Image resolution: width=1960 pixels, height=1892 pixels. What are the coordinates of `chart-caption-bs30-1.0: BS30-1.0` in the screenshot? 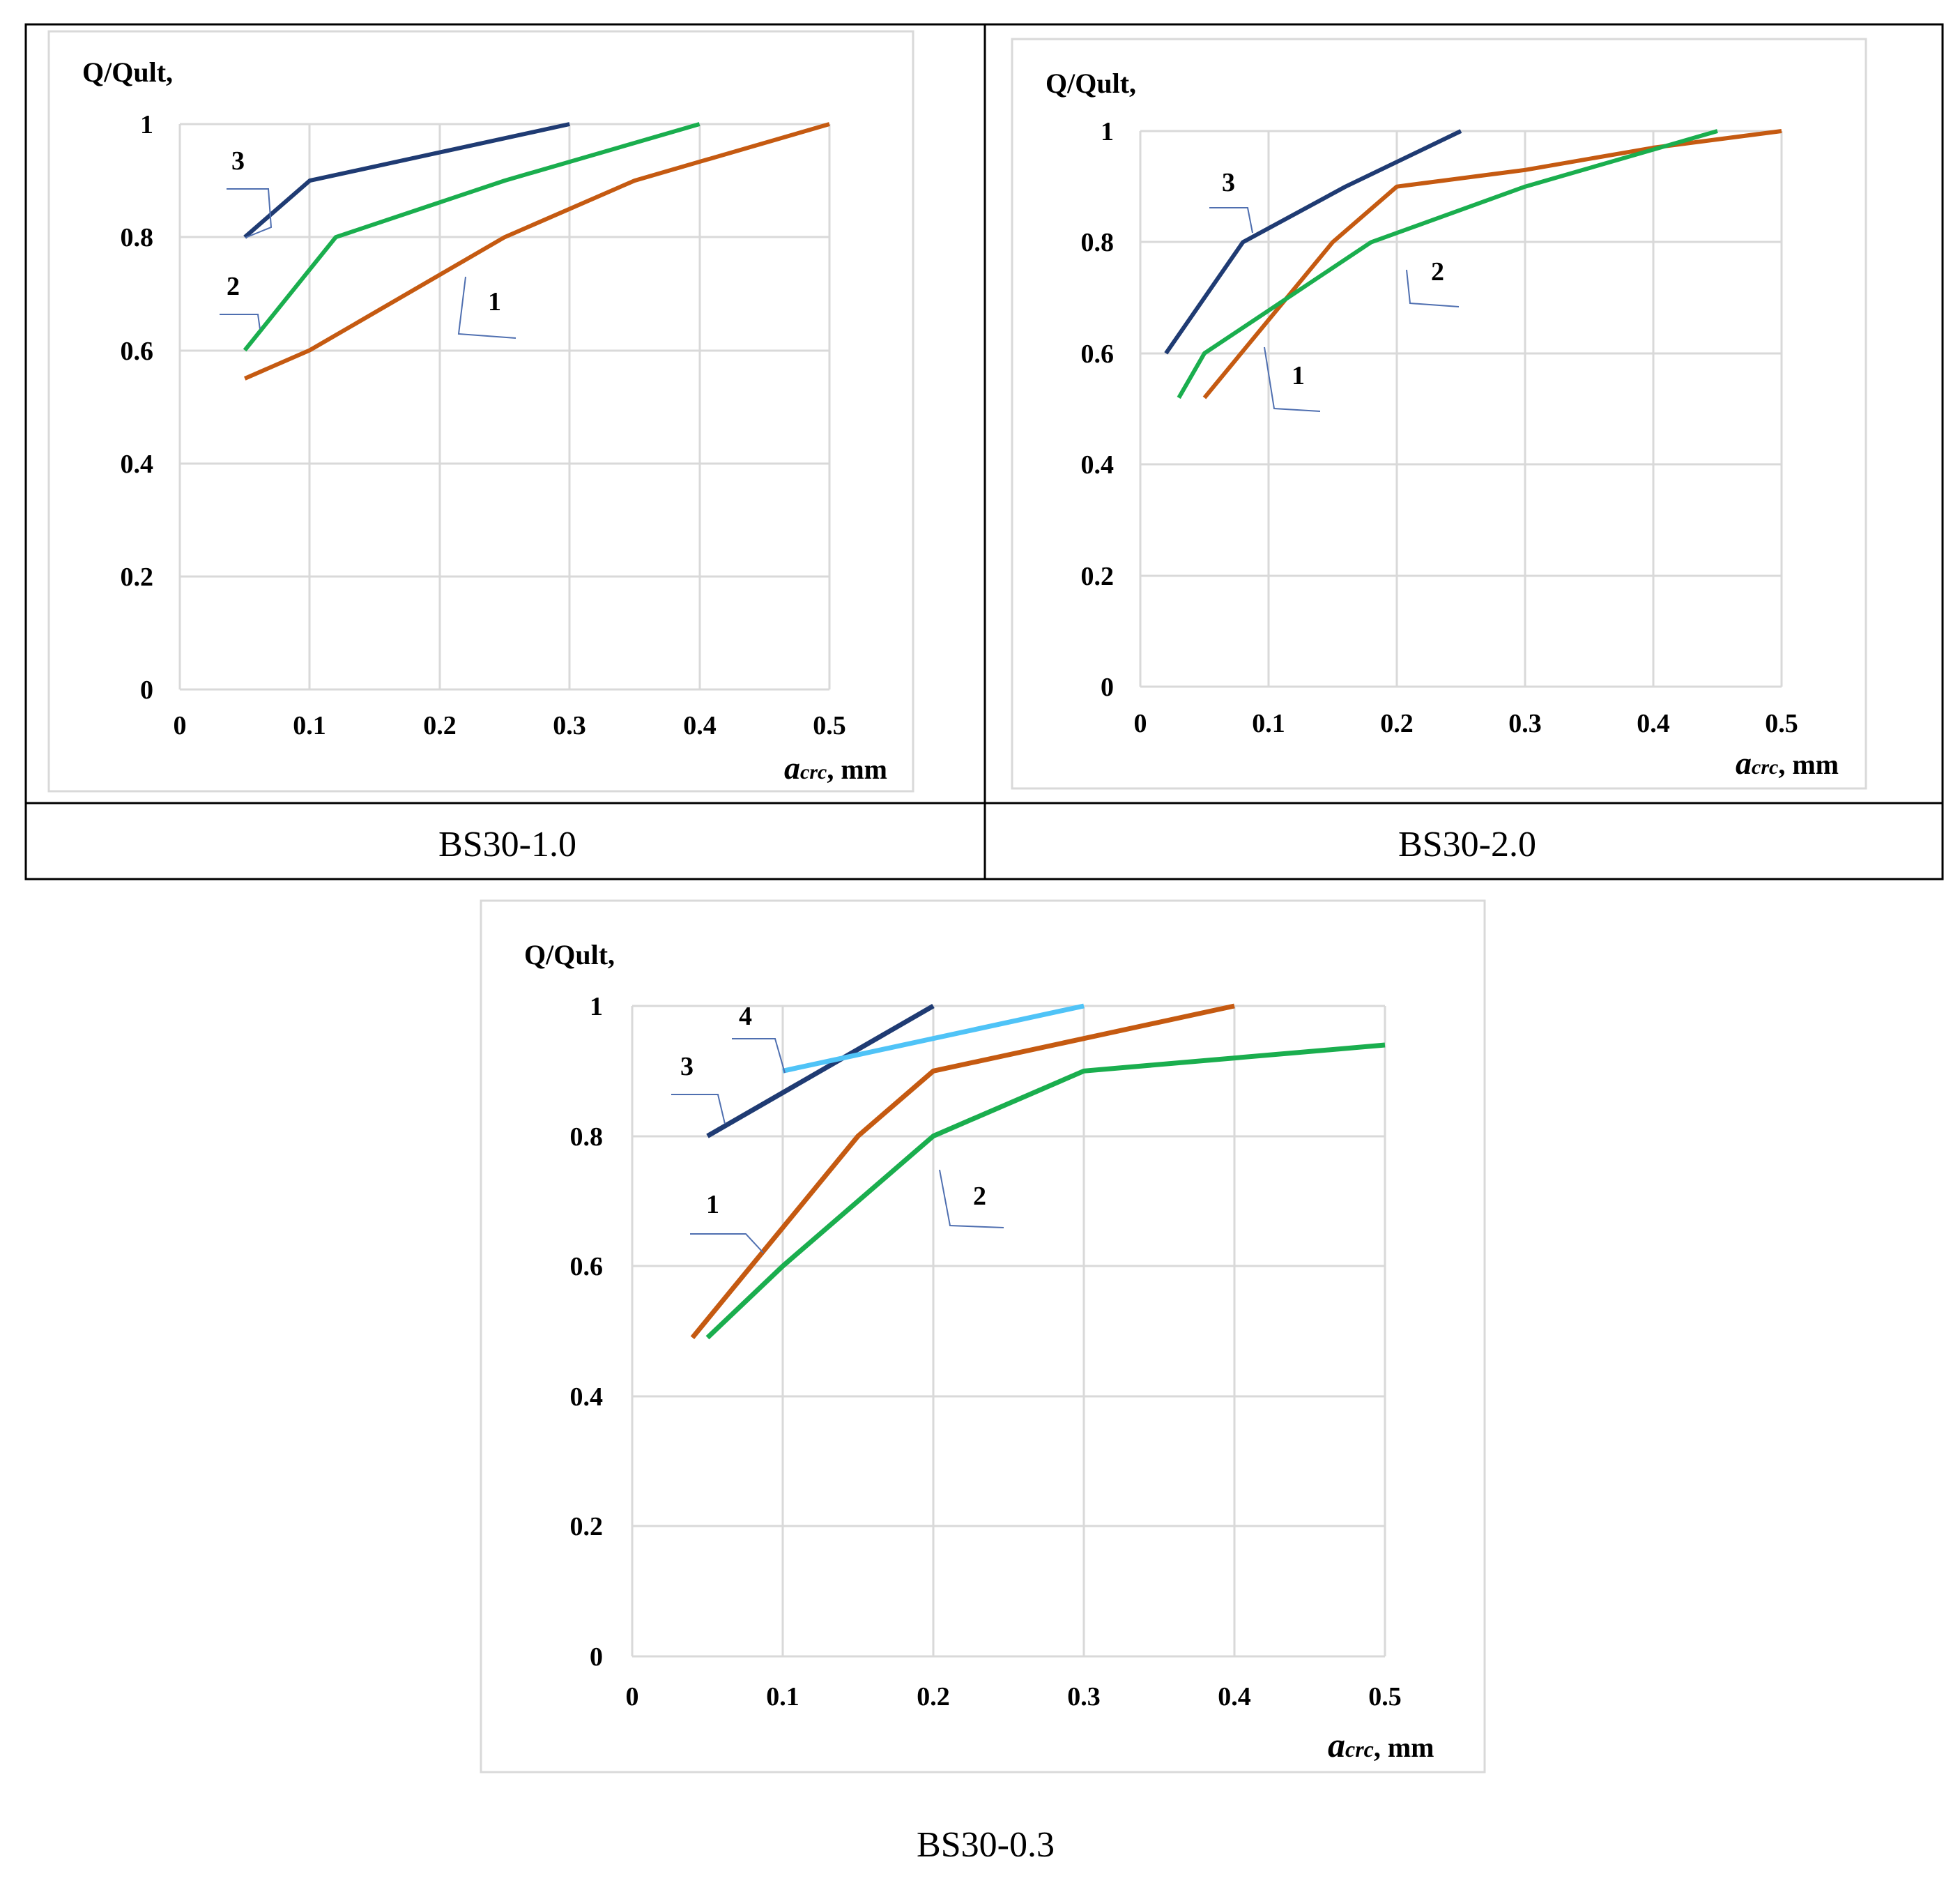 It's located at (507, 844).